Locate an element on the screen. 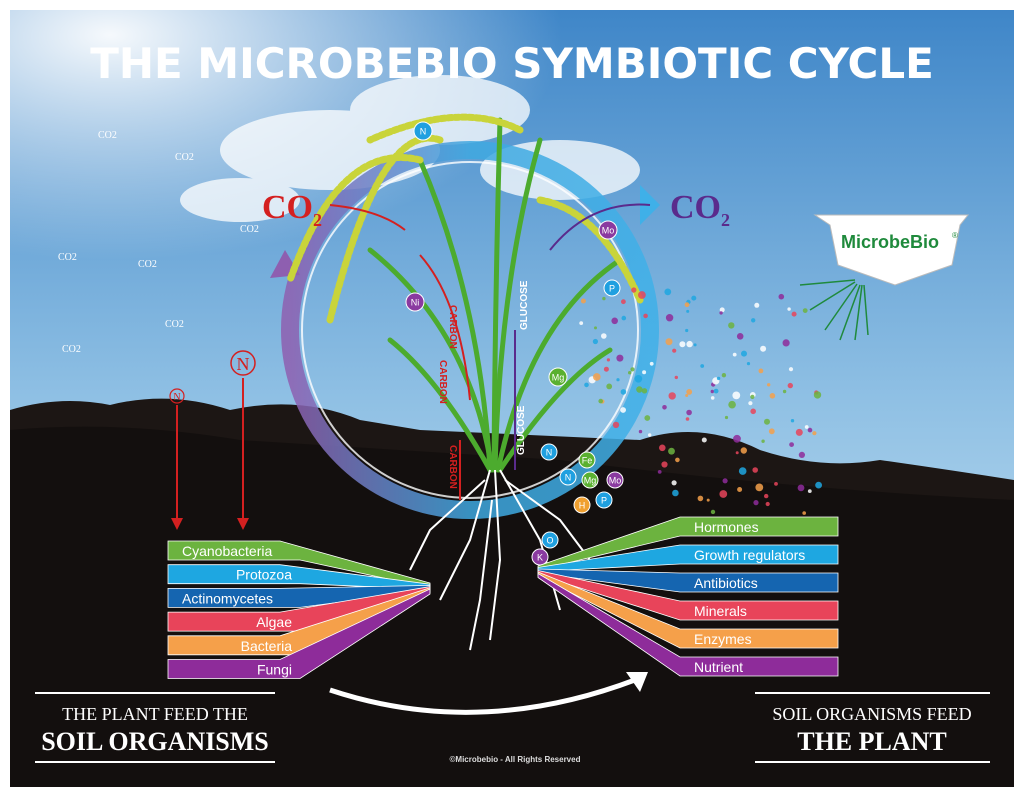 This screenshot has width=1024, height=797. svg-text: Mg is located at coordinates (590, 481).